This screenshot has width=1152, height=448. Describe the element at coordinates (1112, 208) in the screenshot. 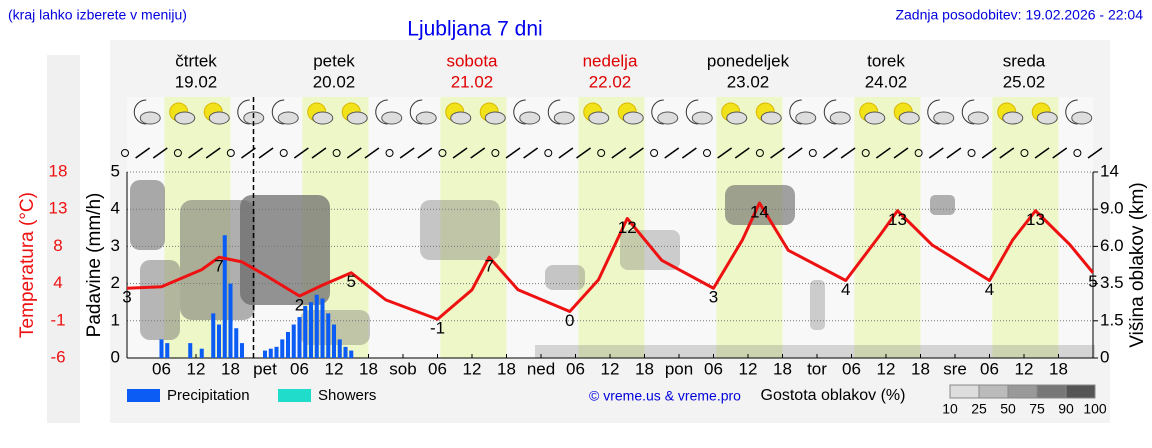

I see `y2-tick-label: 9.0` at that location.